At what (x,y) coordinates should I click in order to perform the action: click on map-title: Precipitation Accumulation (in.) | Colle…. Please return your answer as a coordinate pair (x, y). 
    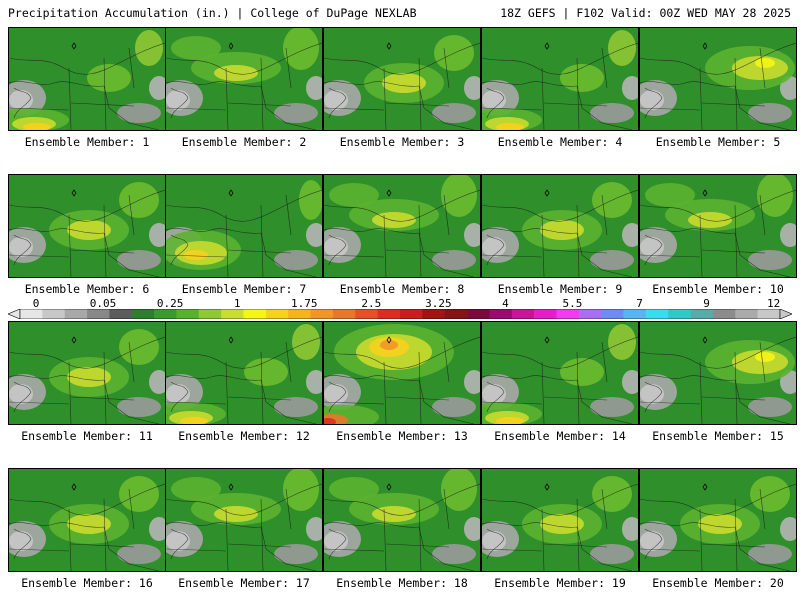
    Looking at the image, I should click on (212, 13).